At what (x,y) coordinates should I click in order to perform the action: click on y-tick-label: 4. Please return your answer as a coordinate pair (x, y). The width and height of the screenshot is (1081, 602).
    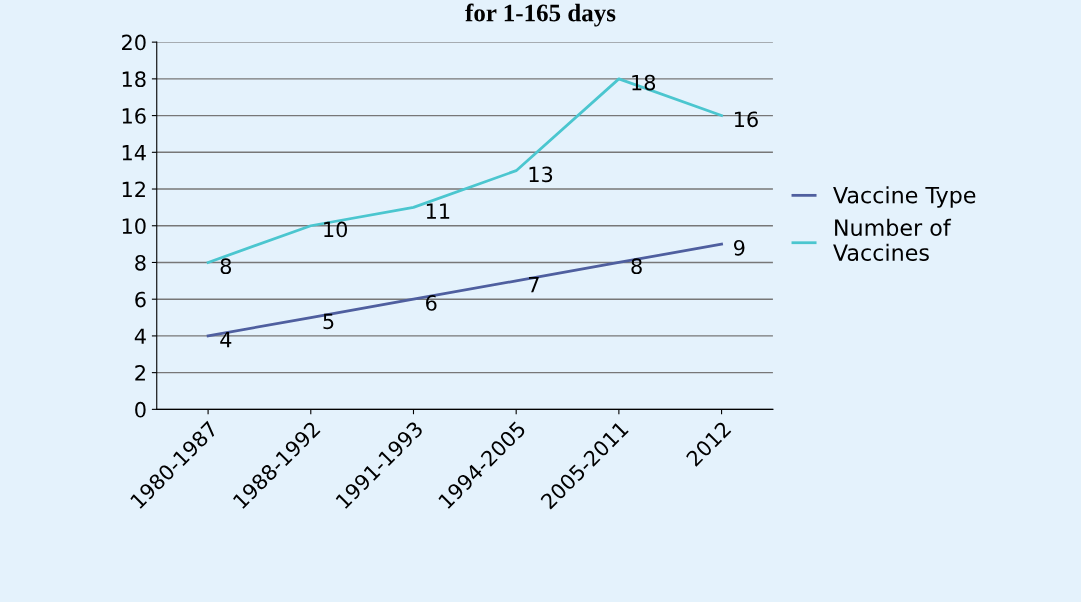
    Looking at the image, I should click on (140, 336).